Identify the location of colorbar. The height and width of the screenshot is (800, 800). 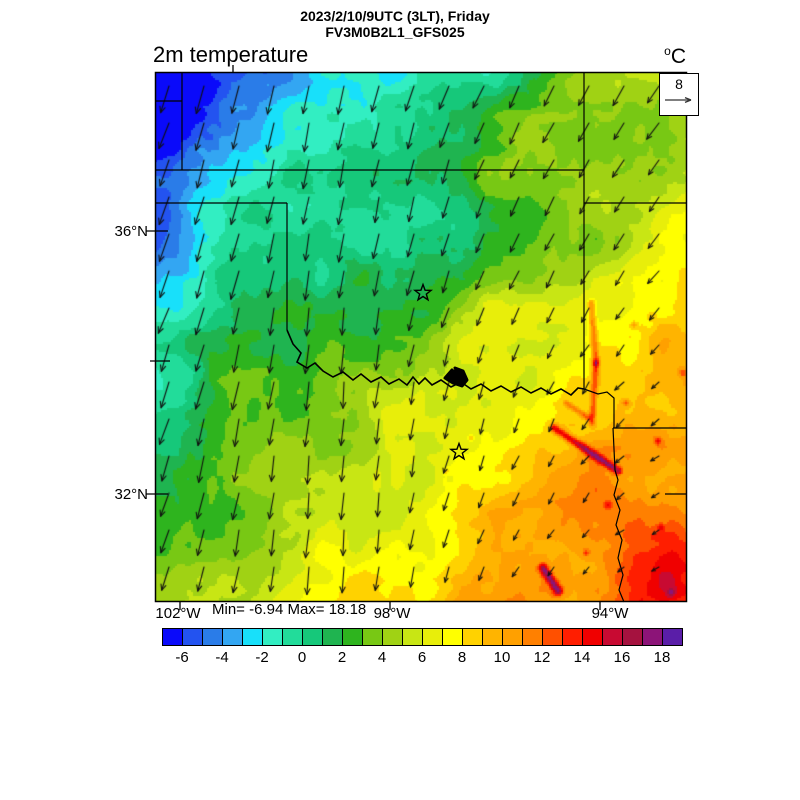
(422, 637).